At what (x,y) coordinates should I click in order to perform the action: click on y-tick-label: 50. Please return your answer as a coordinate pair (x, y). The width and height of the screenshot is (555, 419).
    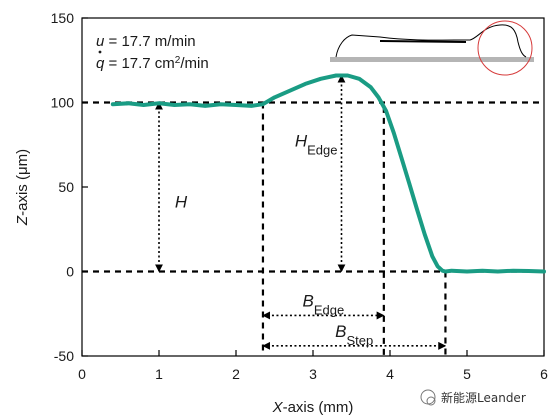
    Looking at the image, I should click on (66, 187).